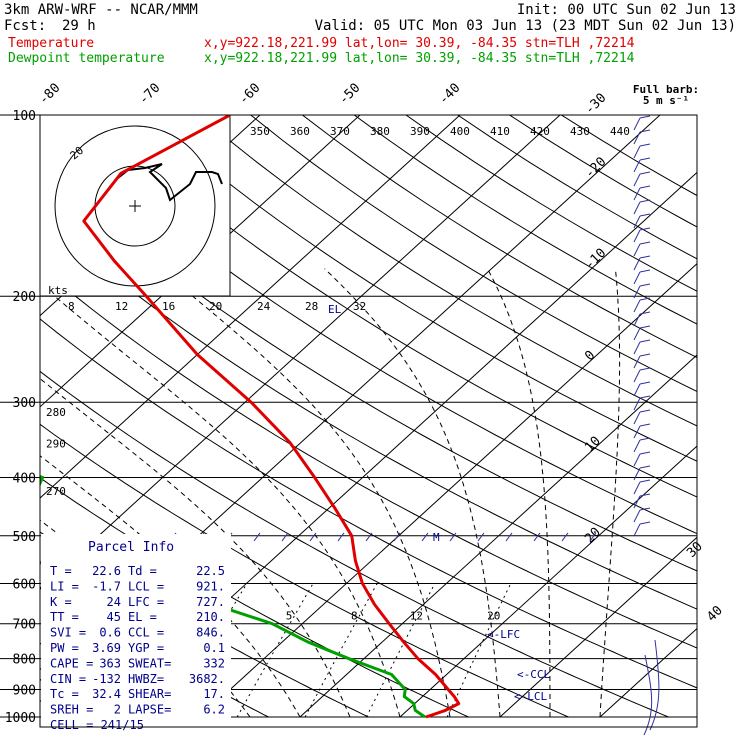 The height and width of the screenshot is (740, 740). Describe the element at coordinates (170, 182) in the screenshot. I see `hodograph-trace` at that location.